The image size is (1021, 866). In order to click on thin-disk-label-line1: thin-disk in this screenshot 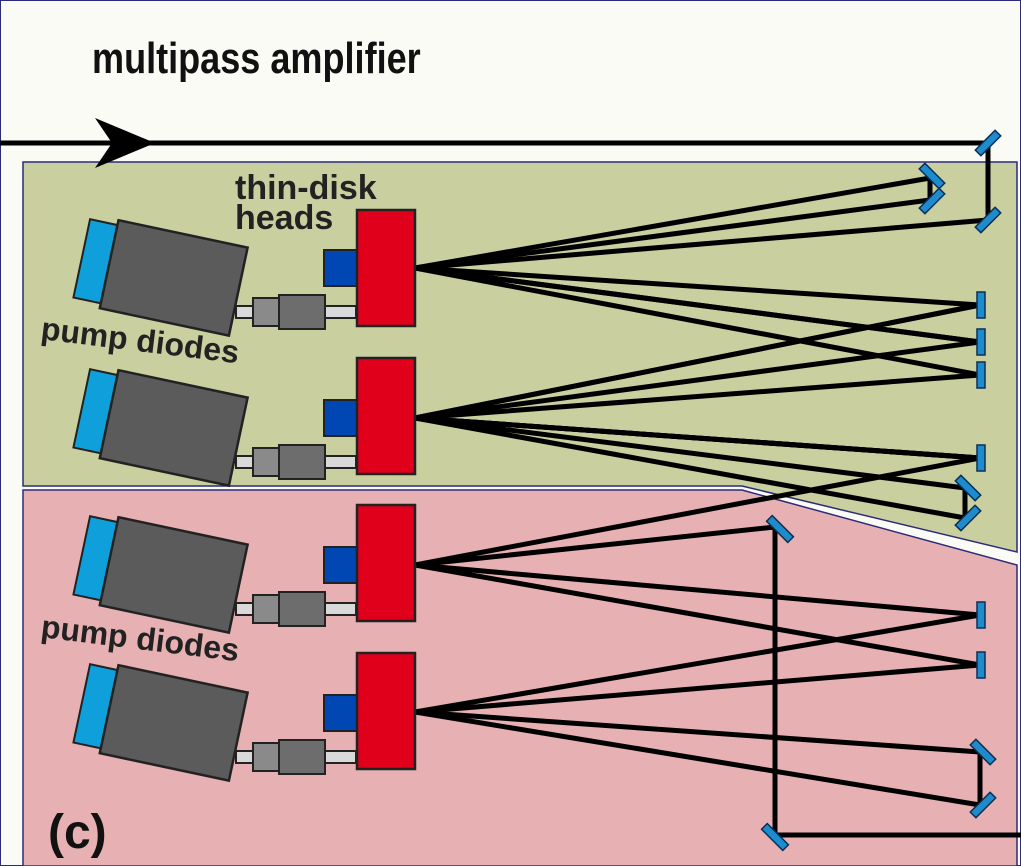, I will do `click(306, 188)`.